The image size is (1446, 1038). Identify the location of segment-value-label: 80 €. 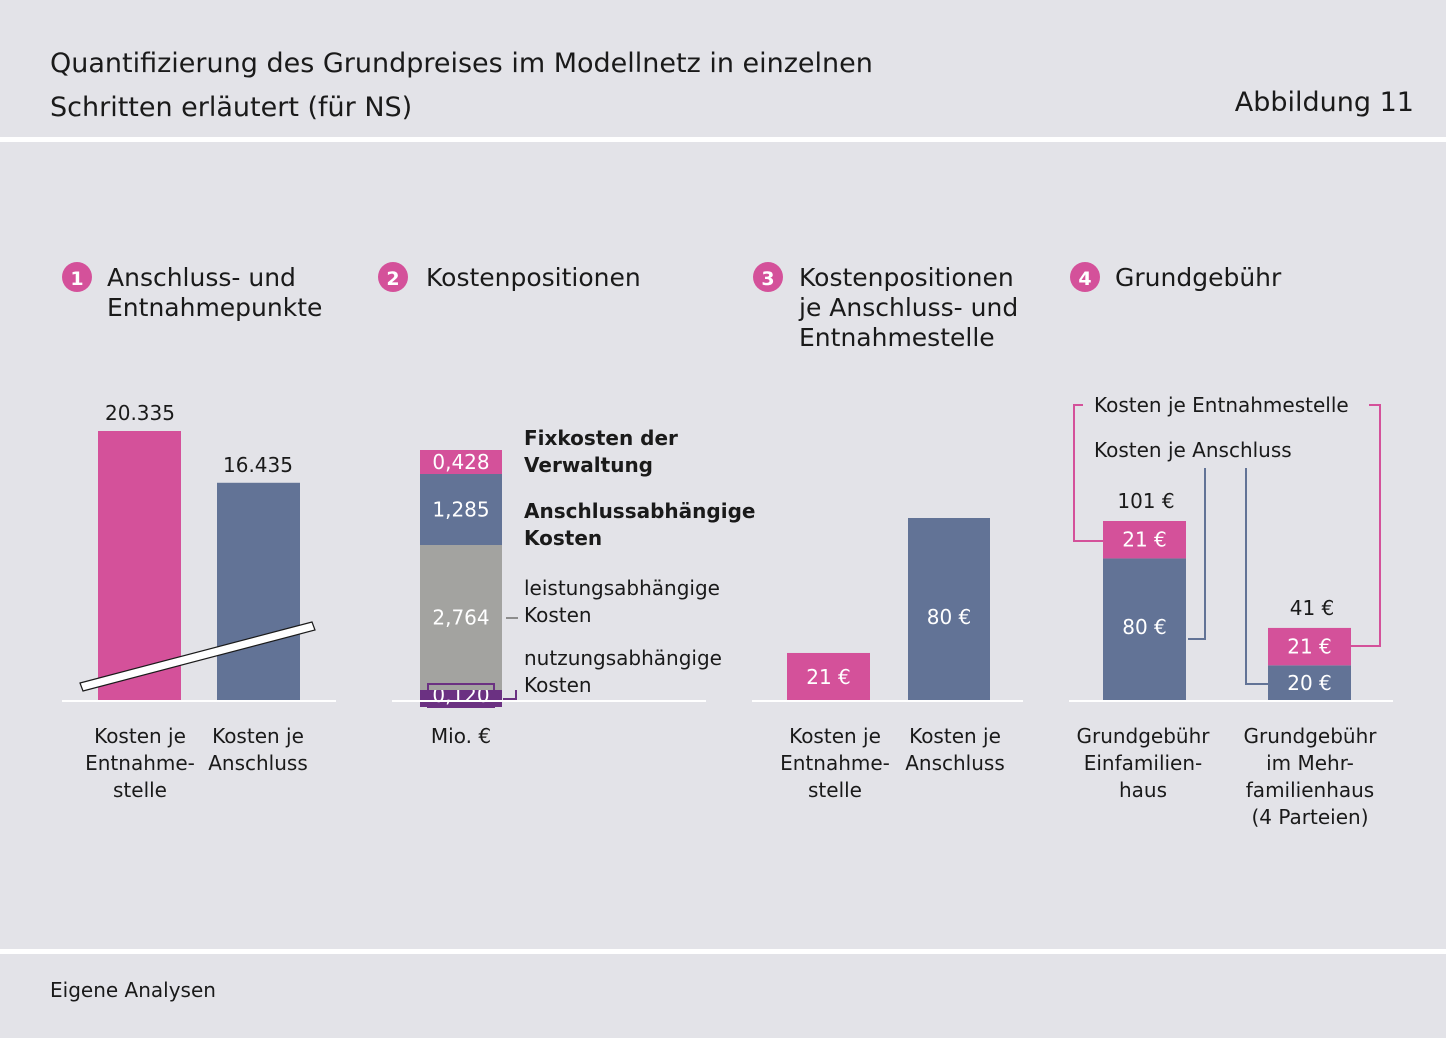
(1144, 627).